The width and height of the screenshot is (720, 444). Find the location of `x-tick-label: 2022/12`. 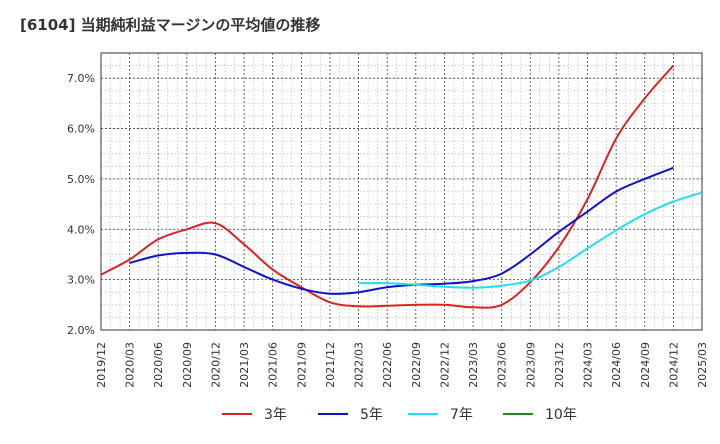

x-tick-label: 2022/12 is located at coordinates (444, 365).